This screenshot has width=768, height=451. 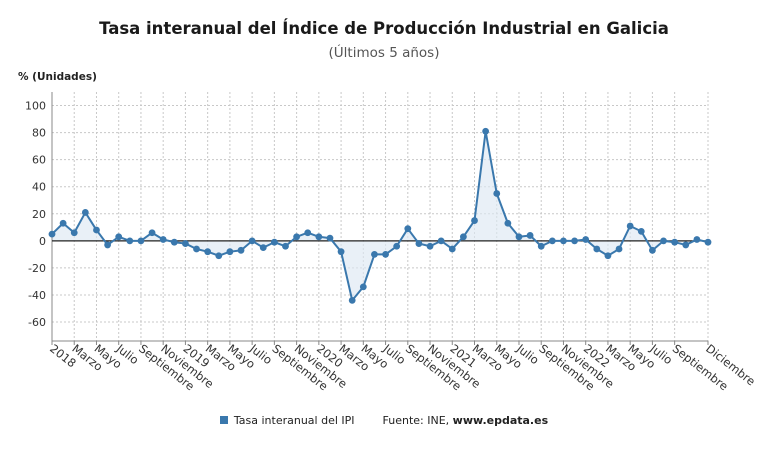 I want to click on y-tick-label: -20, so click(x=37, y=268).